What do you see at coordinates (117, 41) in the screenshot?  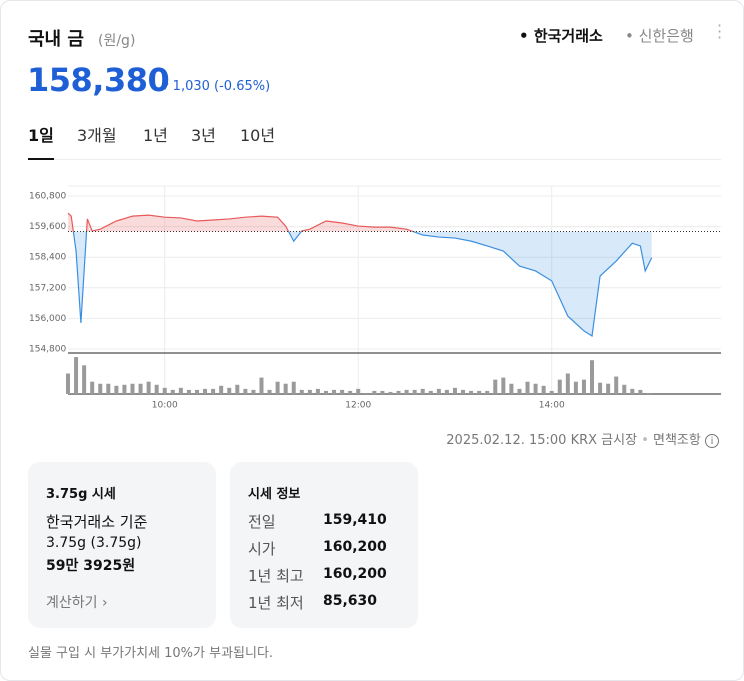 I see `unit: (원/g)` at bounding box center [117, 41].